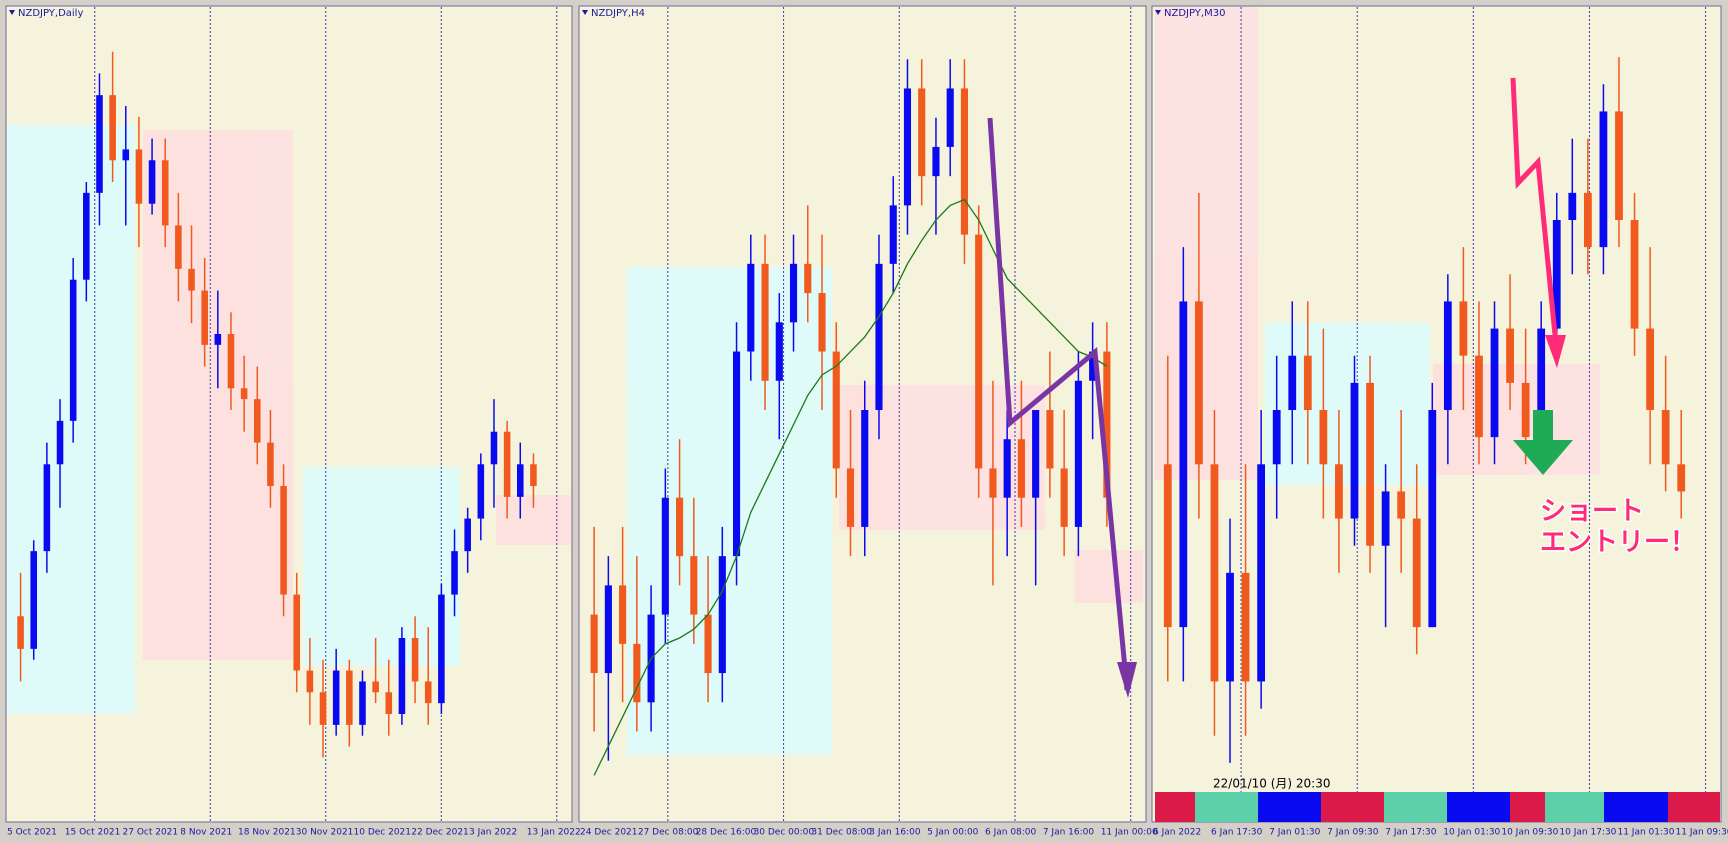 This screenshot has height=843, width=1728. Describe the element at coordinates (784, 833) in the screenshot. I see `x-tick-label: 30 Dec 00:00` at that location.